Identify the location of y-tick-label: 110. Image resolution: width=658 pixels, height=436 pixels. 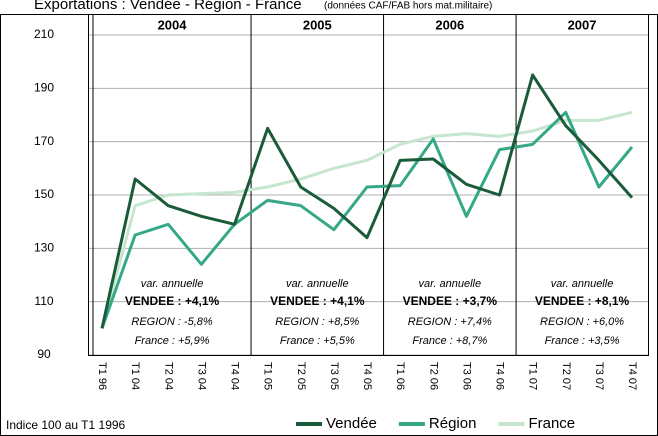
(43, 301).